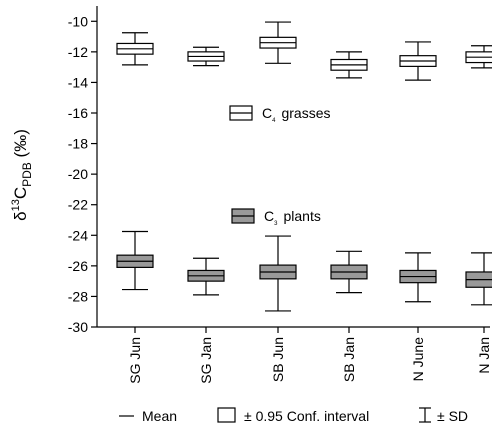 The image size is (492, 437). What do you see at coordinates (418, 359) in the screenshot?
I see `x-tick-label: N June` at bounding box center [418, 359].